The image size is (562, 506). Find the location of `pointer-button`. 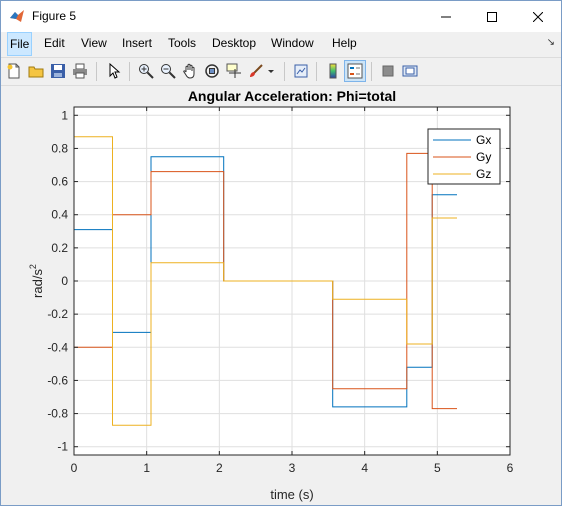

pointer-button is located at coordinates (114, 71).